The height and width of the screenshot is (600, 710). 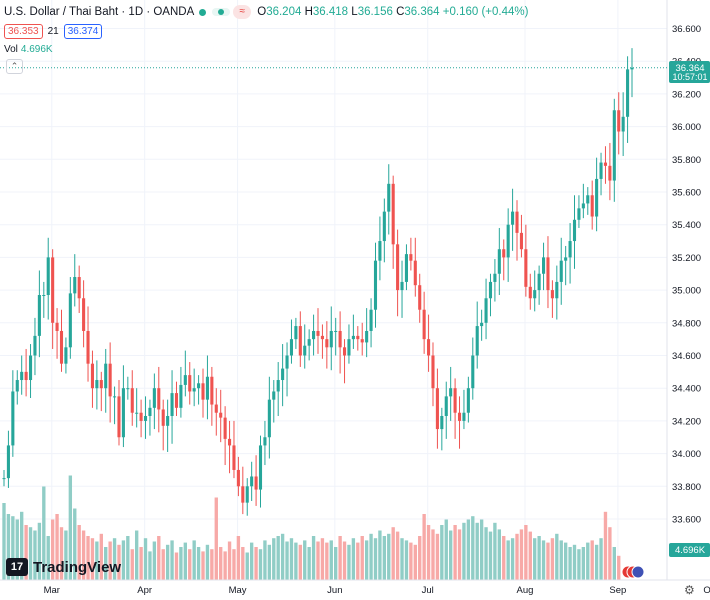 What do you see at coordinates (689, 590) in the screenshot?
I see `settings-gear-icon: ⚙` at bounding box center [689, 590].